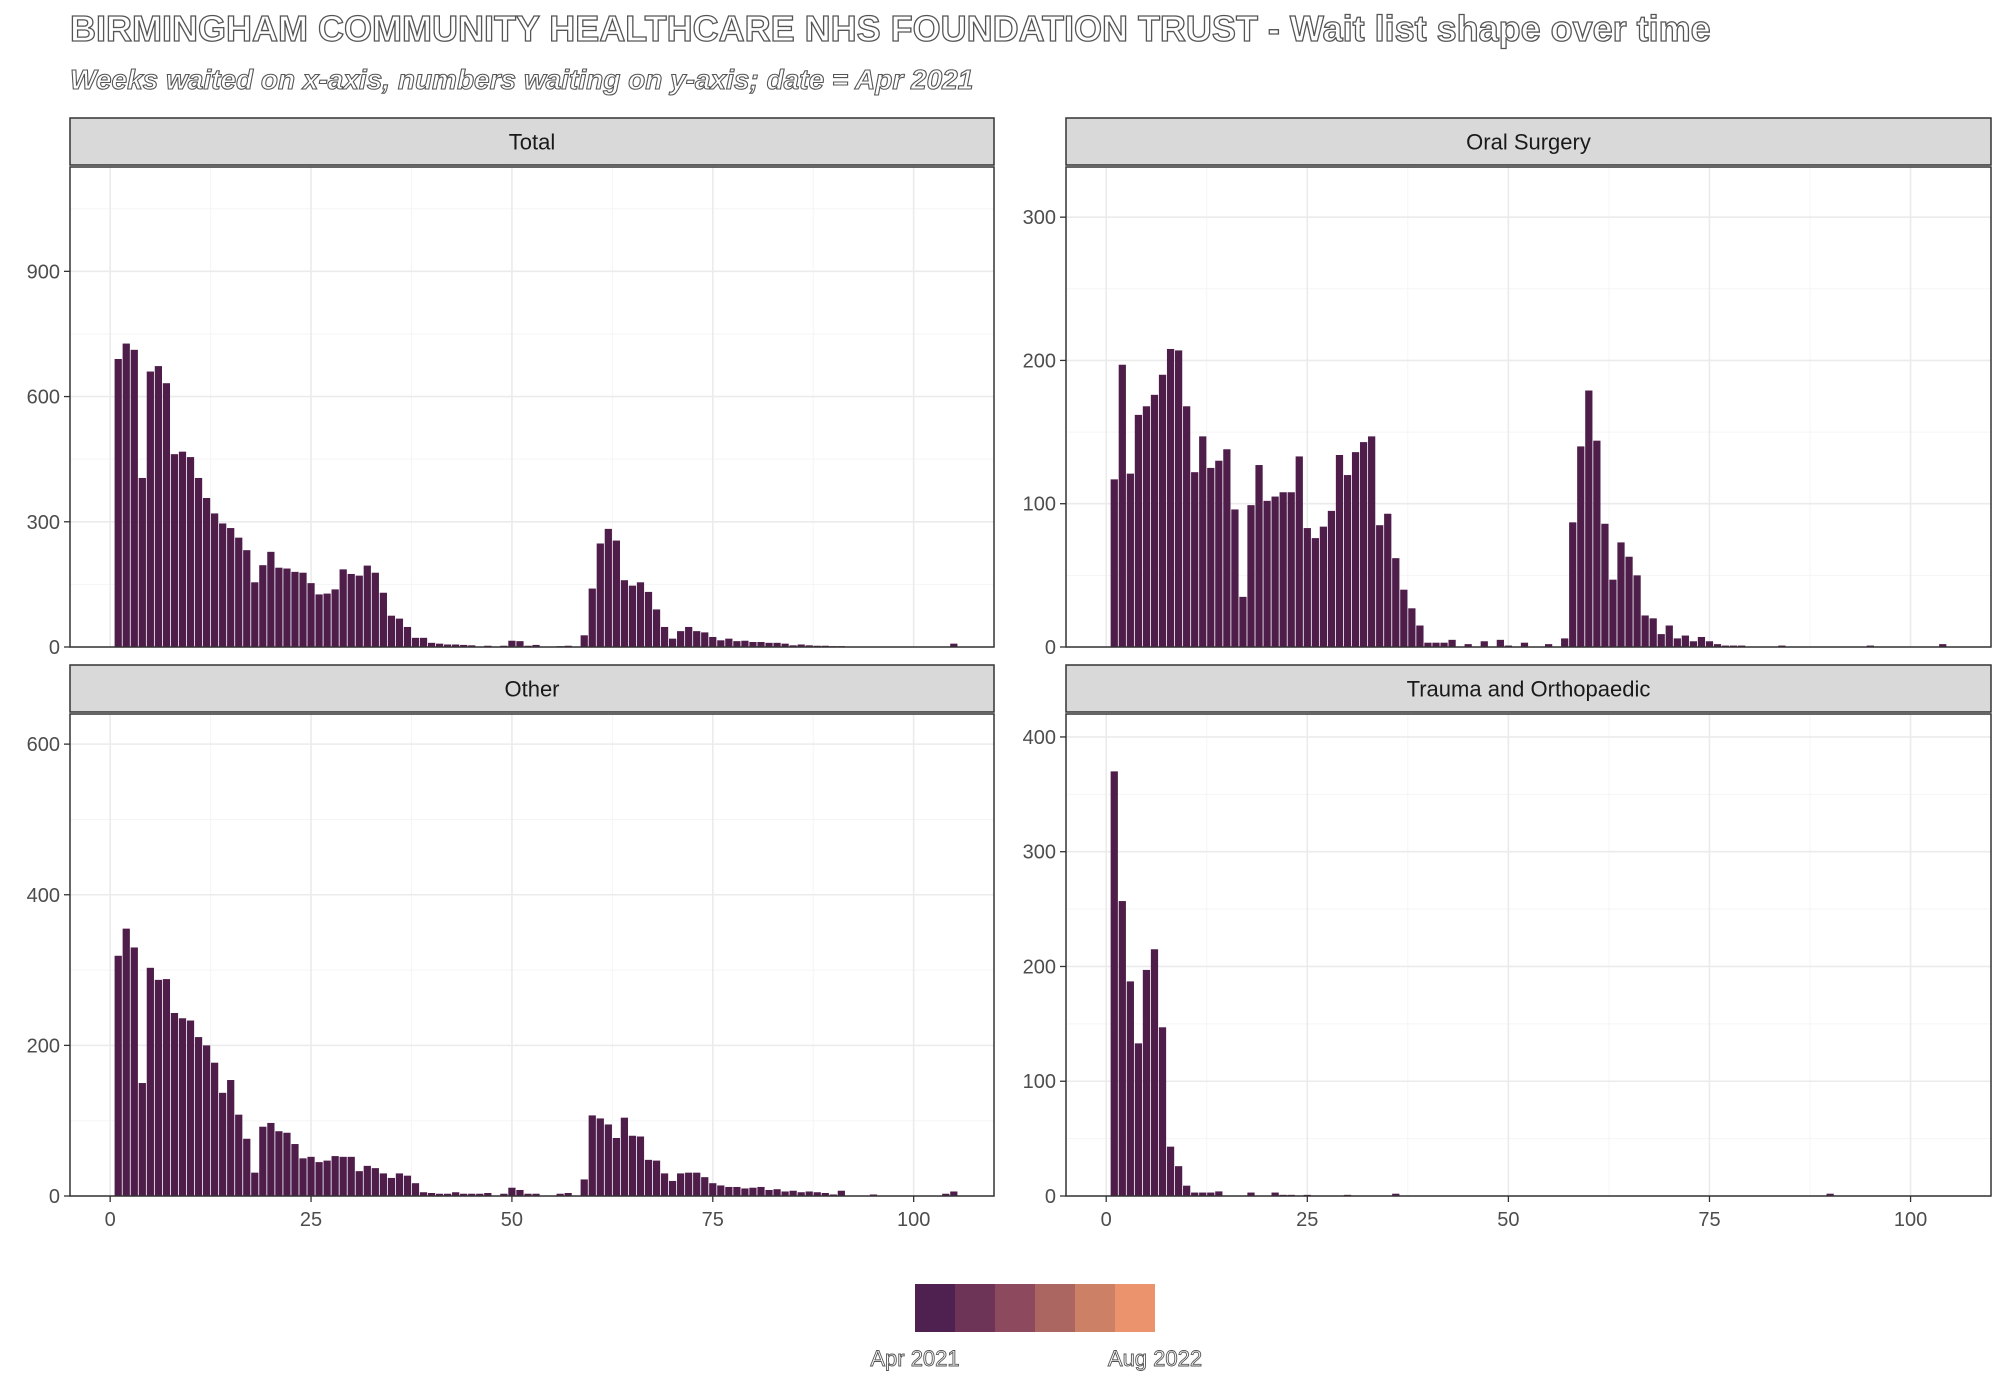 This screenshot has height=1400, width=2000. I want to click on x-tick-label: 25, so click(311, 1220).